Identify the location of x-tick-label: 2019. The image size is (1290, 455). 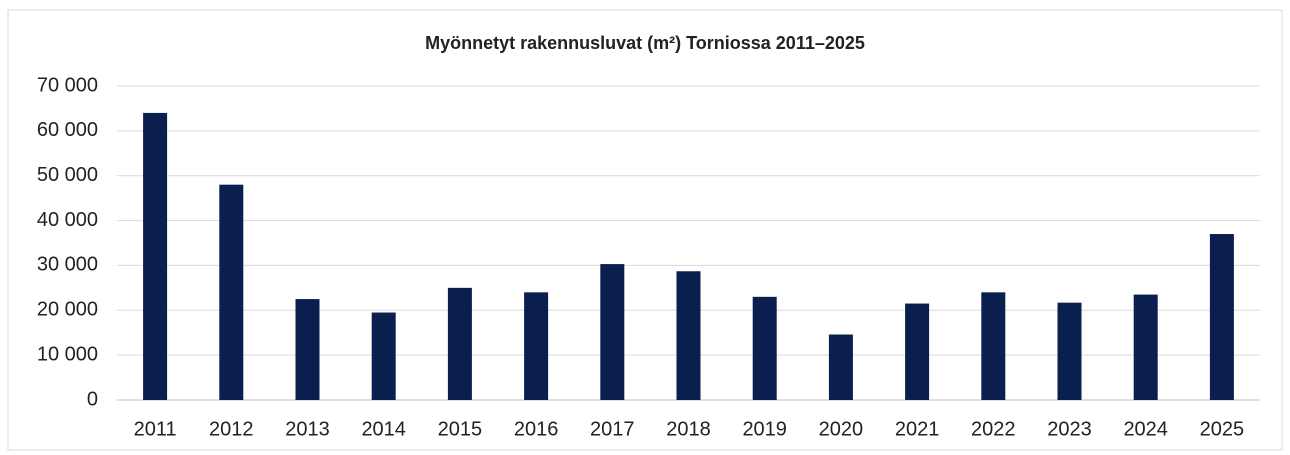
(764, 429).